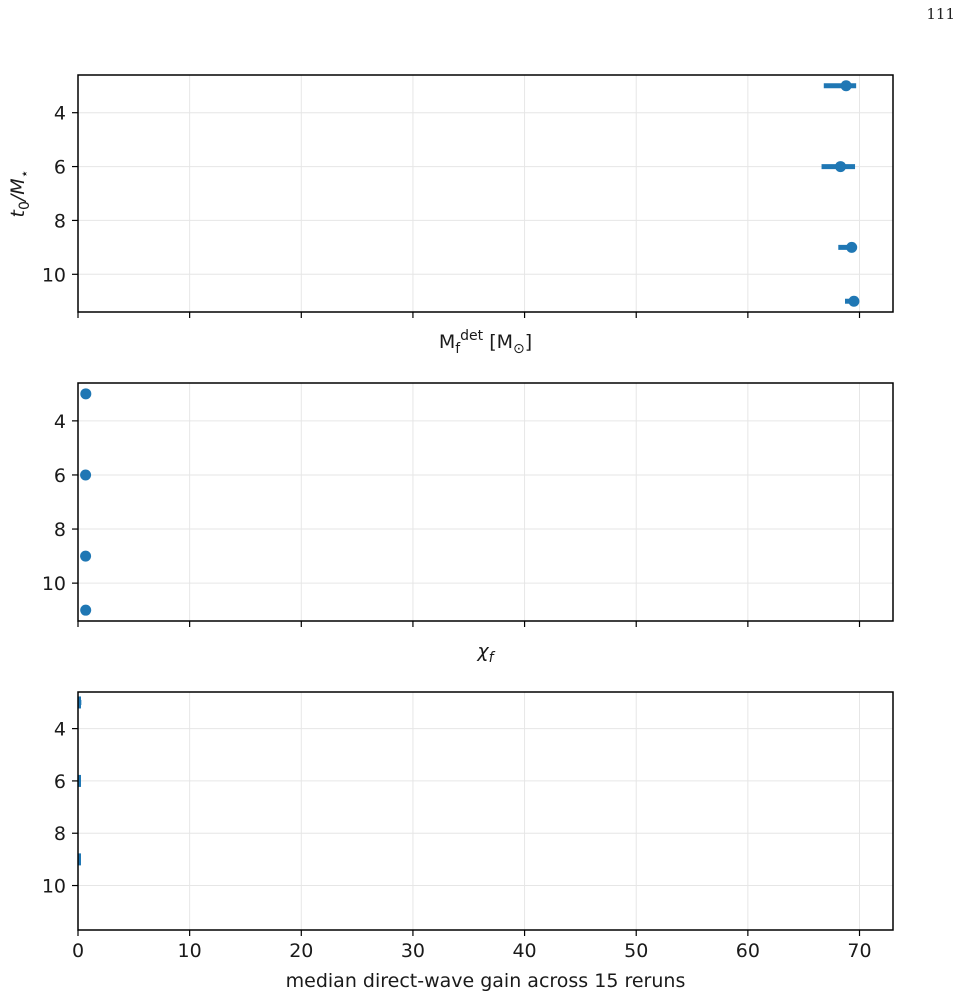 The width and height of the screenshot is (961, 999). What do you see at coordinates (190, 951) in the screenshot?
I see `x-tick-label: 10` at bounding box center [190, 951].